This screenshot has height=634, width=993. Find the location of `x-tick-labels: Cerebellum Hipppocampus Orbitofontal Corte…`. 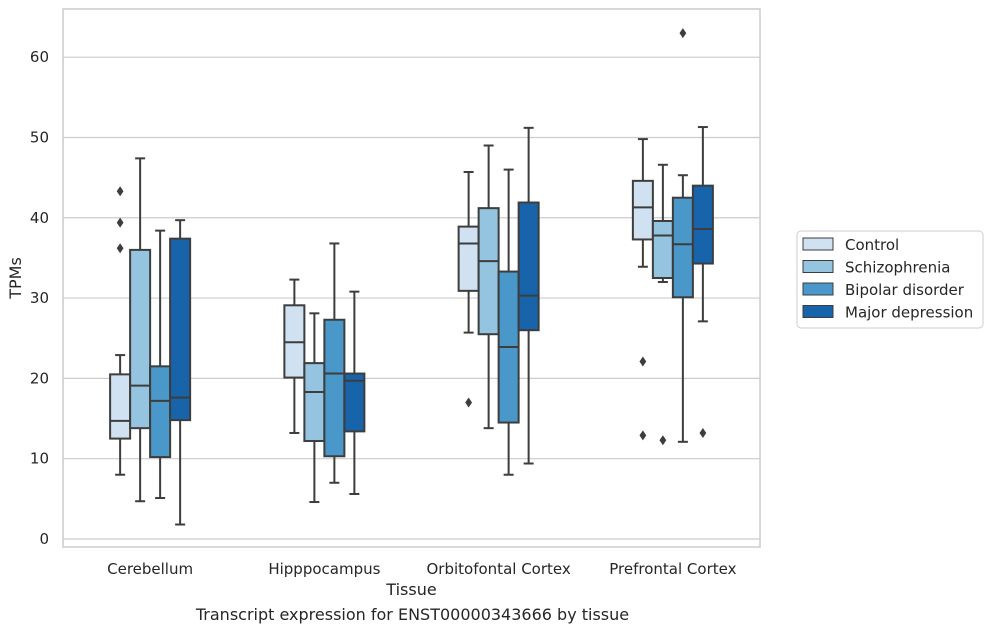

x-tick-labels: Cerebellum Hipppocampus Orbitofontal Corte… is located at coordinates (421, 569).